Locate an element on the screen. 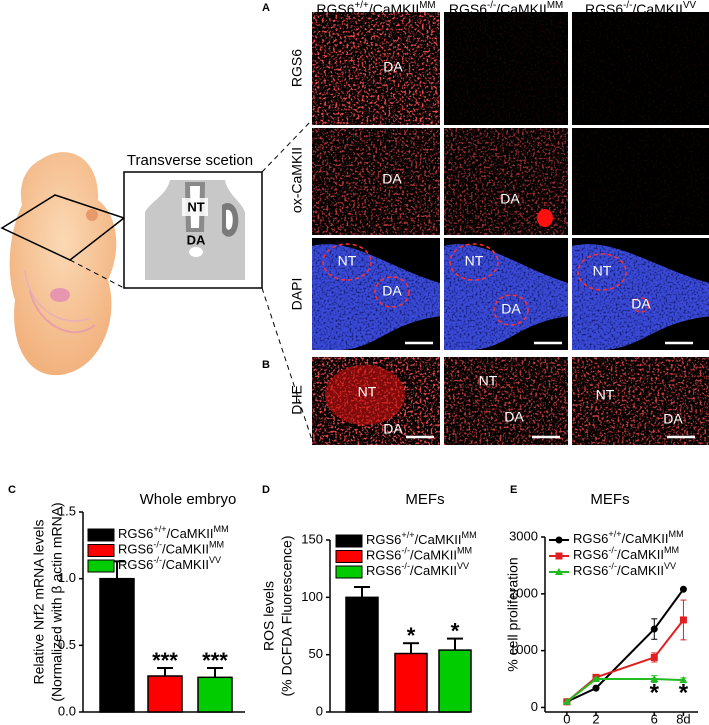 This screenshot has height=725, width=709. y-axis-label: (Normalized with β actin mRNA) is located at coordinates (57, 601).